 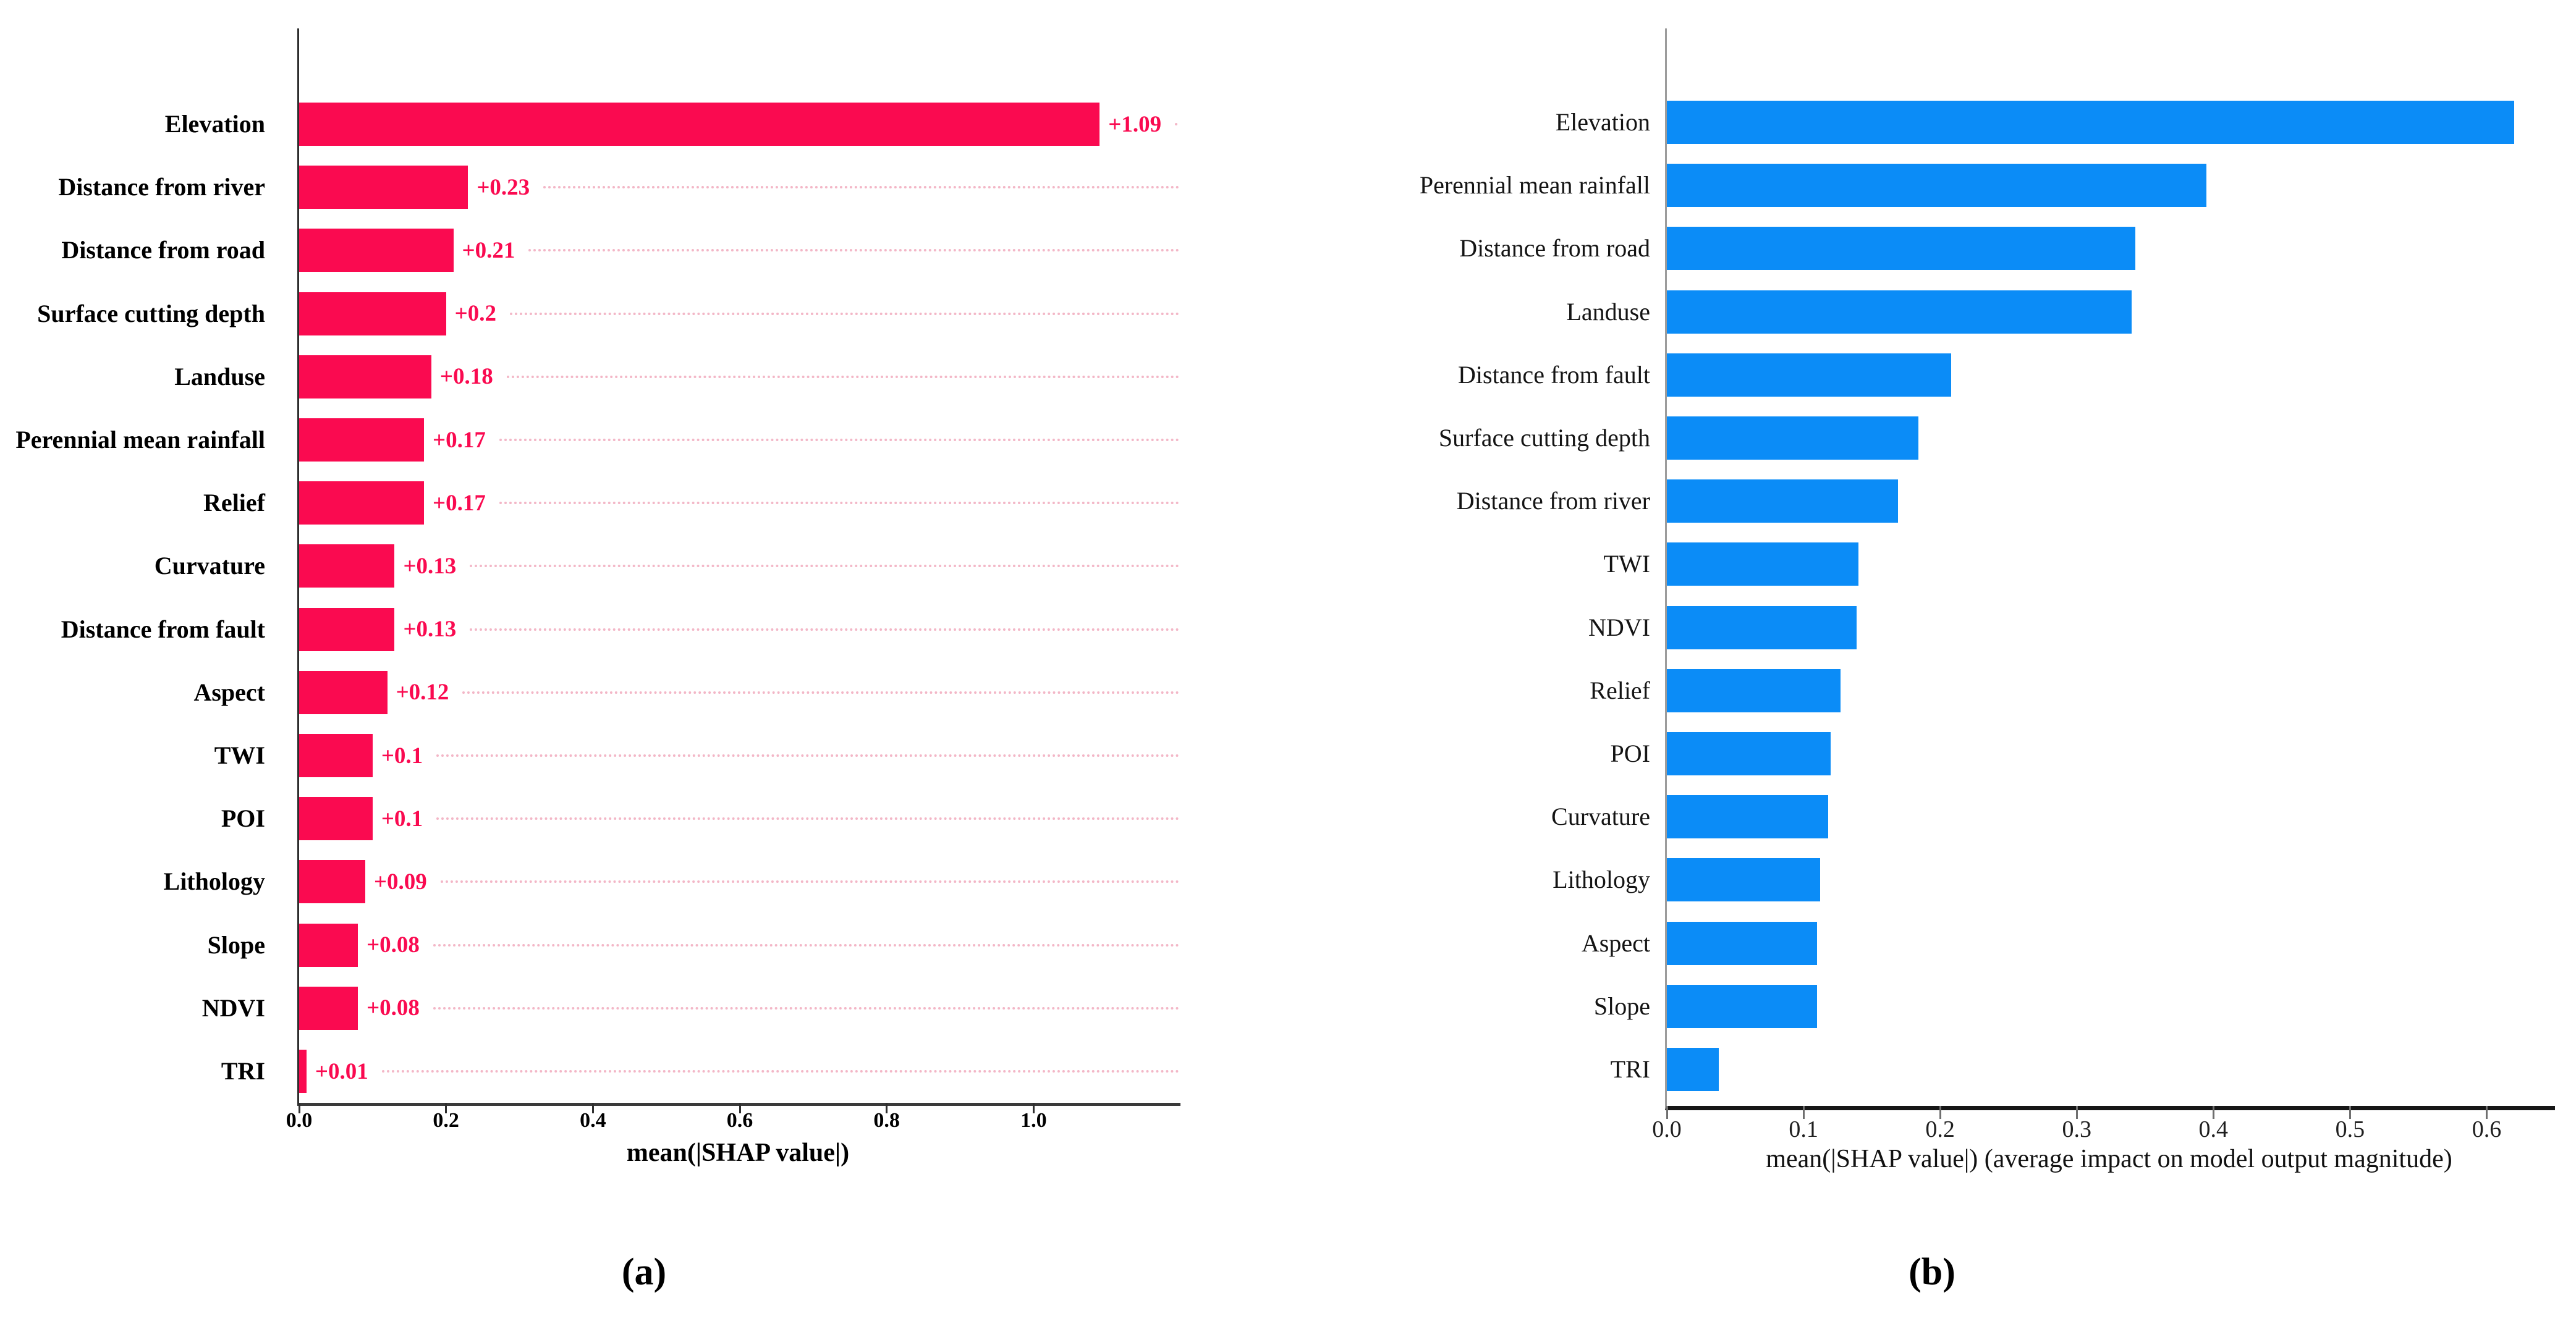 I want to click on bar-relief, so click(x=362, y=503).